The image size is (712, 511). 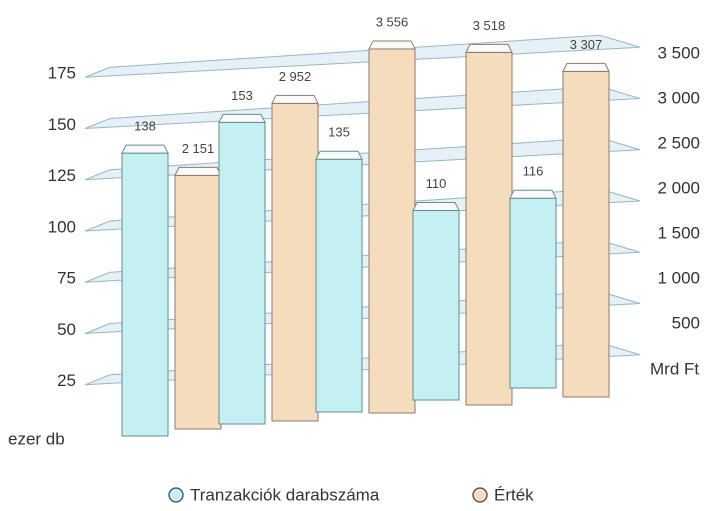 What do you see at coordinates (145, 126) in the screenshot?
I see `data-label: 138` at bounding box center [145, 126].